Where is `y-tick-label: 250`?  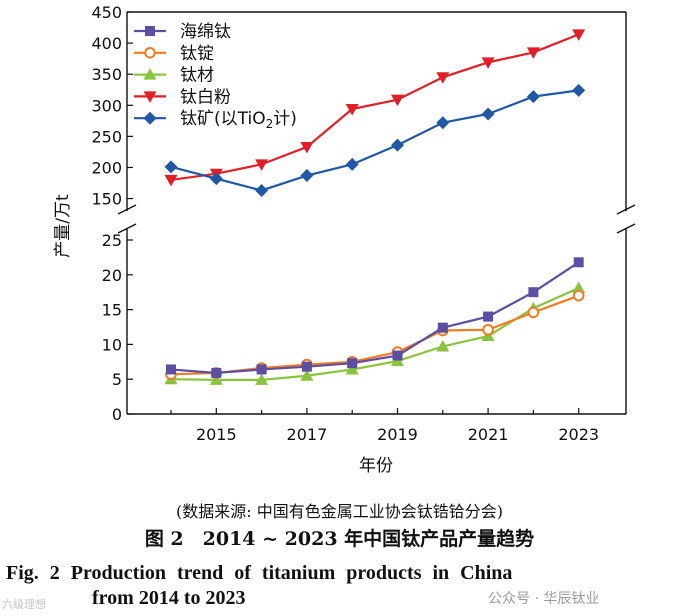 y-tick-label: 250 is located at coordinates (106, 136).